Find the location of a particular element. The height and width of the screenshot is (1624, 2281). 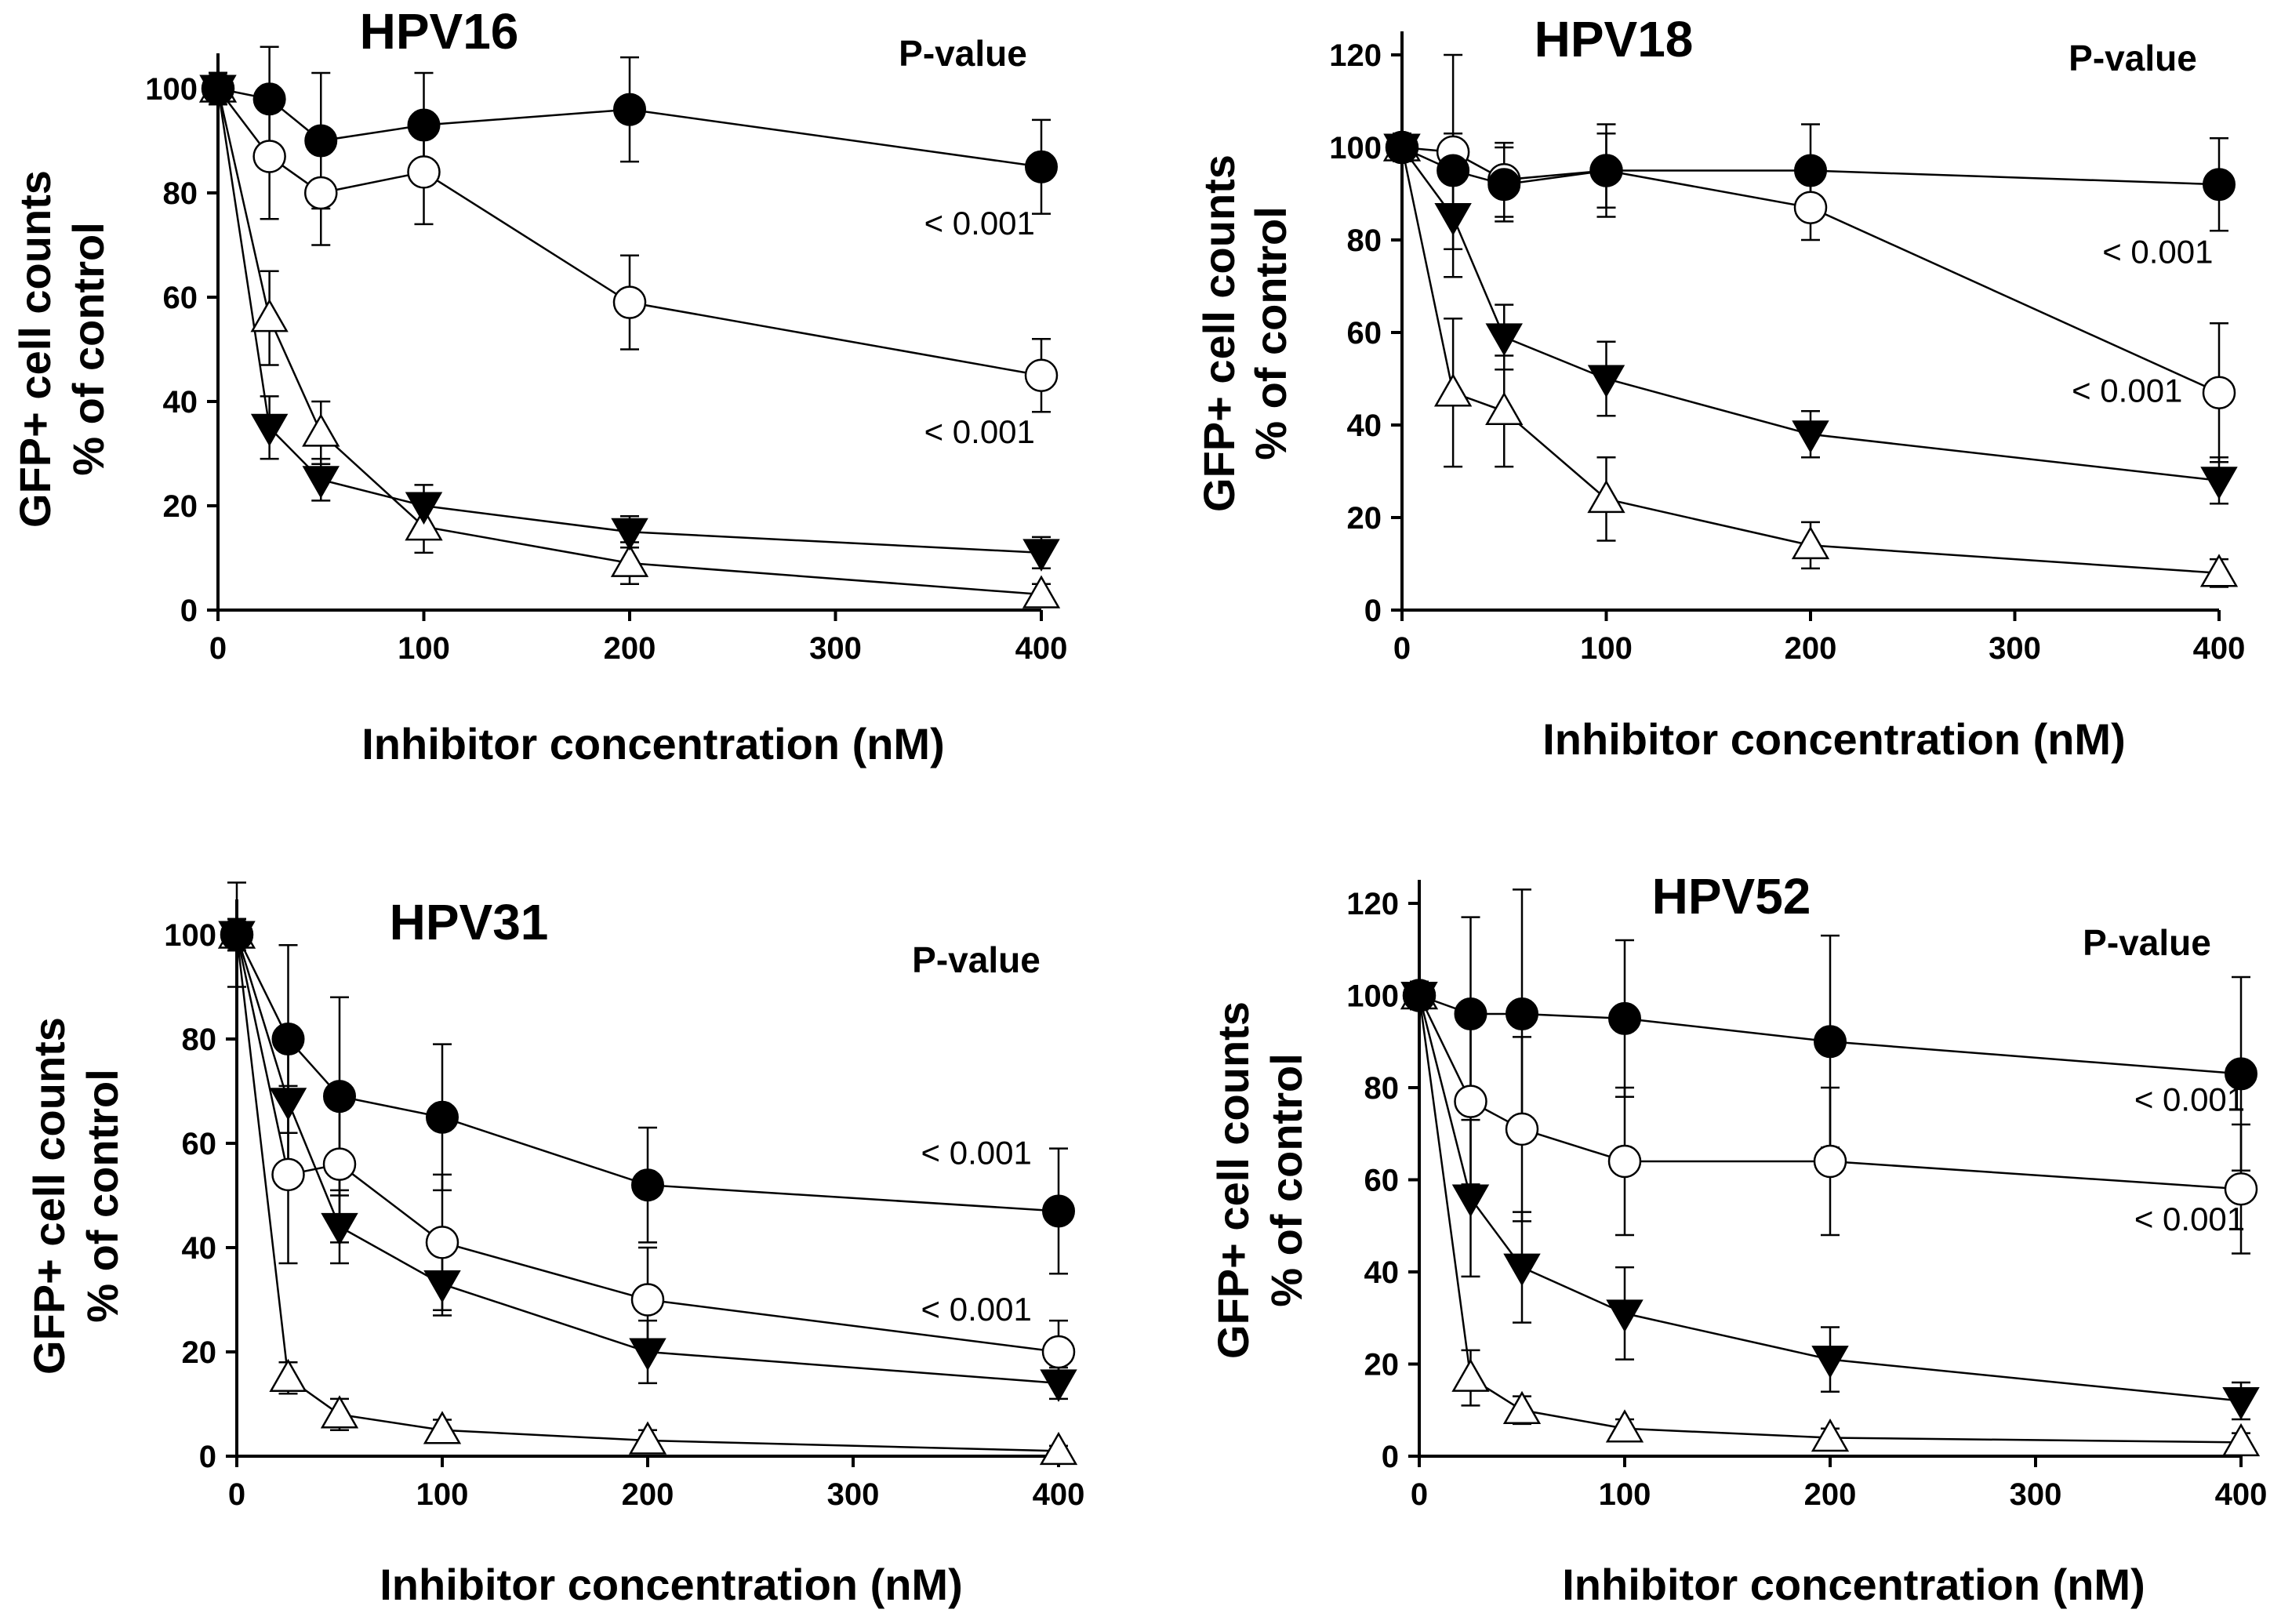

series-line-open-triangle-up is located at coordinates (629, 342).